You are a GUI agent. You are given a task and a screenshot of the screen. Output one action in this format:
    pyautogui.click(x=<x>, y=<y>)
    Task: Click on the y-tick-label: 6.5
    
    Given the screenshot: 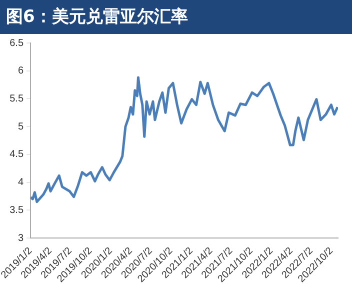 What is the action you would take?
    pyautogui.click(x=17, y=43)
    